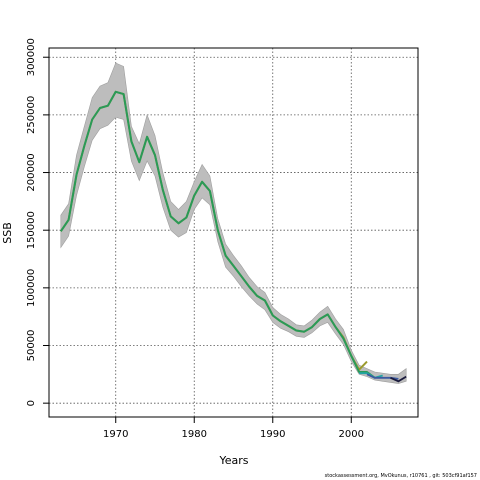 Image resolution: width=480 pixels, height=480 pixels. I want to click on x-tick-label: 1990, so click(272, 434).